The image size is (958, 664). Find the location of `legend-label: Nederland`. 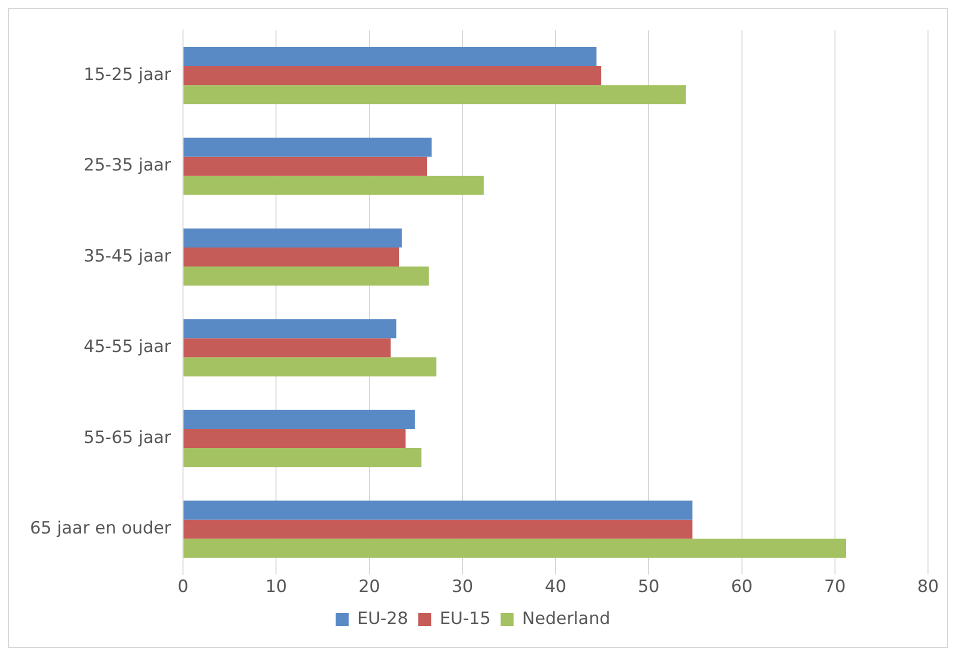

legend-label: Nederland is located at coordinates (566, 618).